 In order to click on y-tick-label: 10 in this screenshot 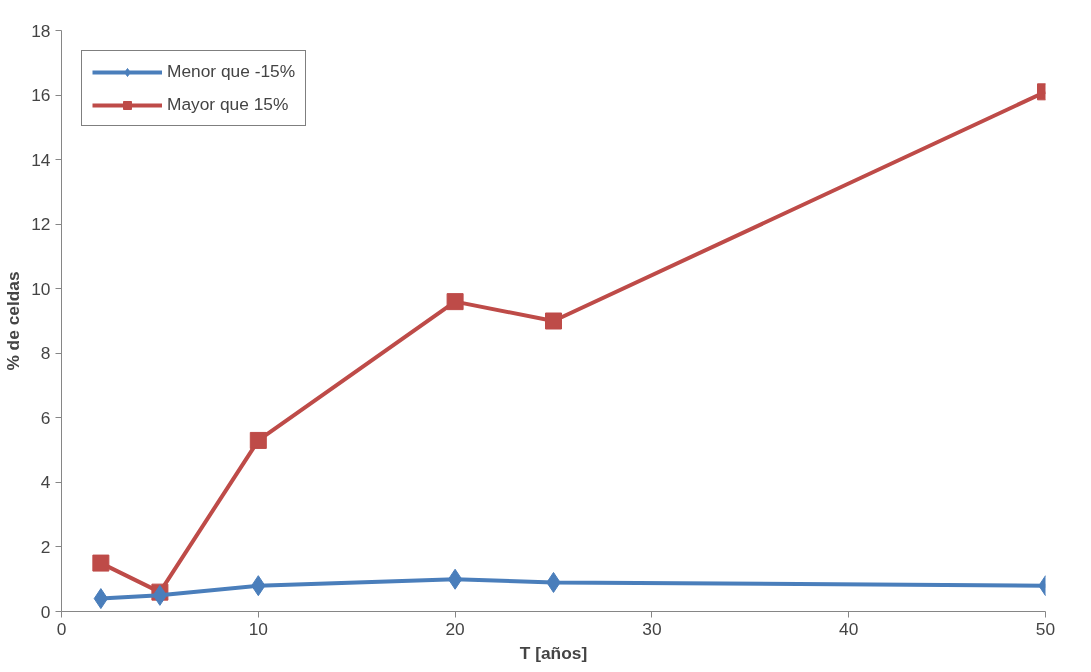, I will do `click(41, 288)`.